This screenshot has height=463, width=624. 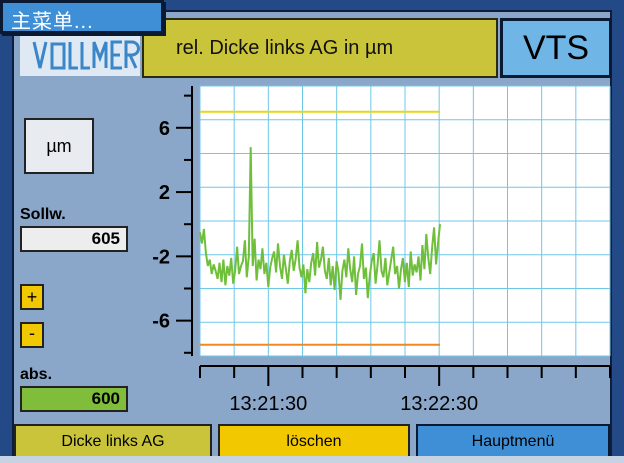 I want to click on y-tick-label: 2, so click(x=164, y=193).